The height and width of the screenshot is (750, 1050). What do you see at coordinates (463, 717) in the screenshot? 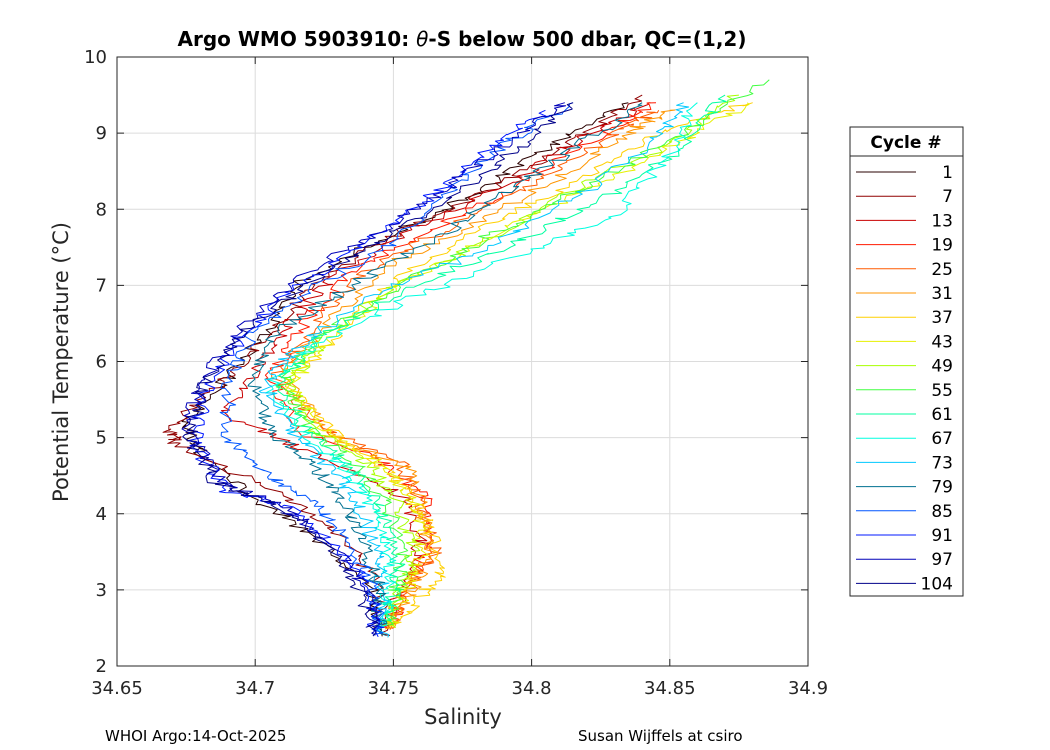
I see `x-axis-label: Salinity` at bounding box center [463, 717].